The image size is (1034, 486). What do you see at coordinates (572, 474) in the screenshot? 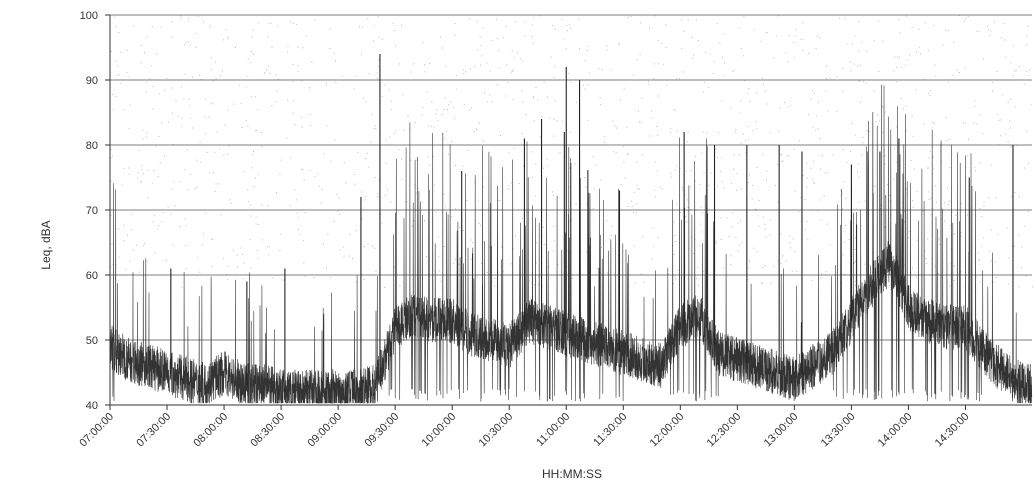
I see `x-axis-title: HH:MM:SS` at bounding box center [572, 474].